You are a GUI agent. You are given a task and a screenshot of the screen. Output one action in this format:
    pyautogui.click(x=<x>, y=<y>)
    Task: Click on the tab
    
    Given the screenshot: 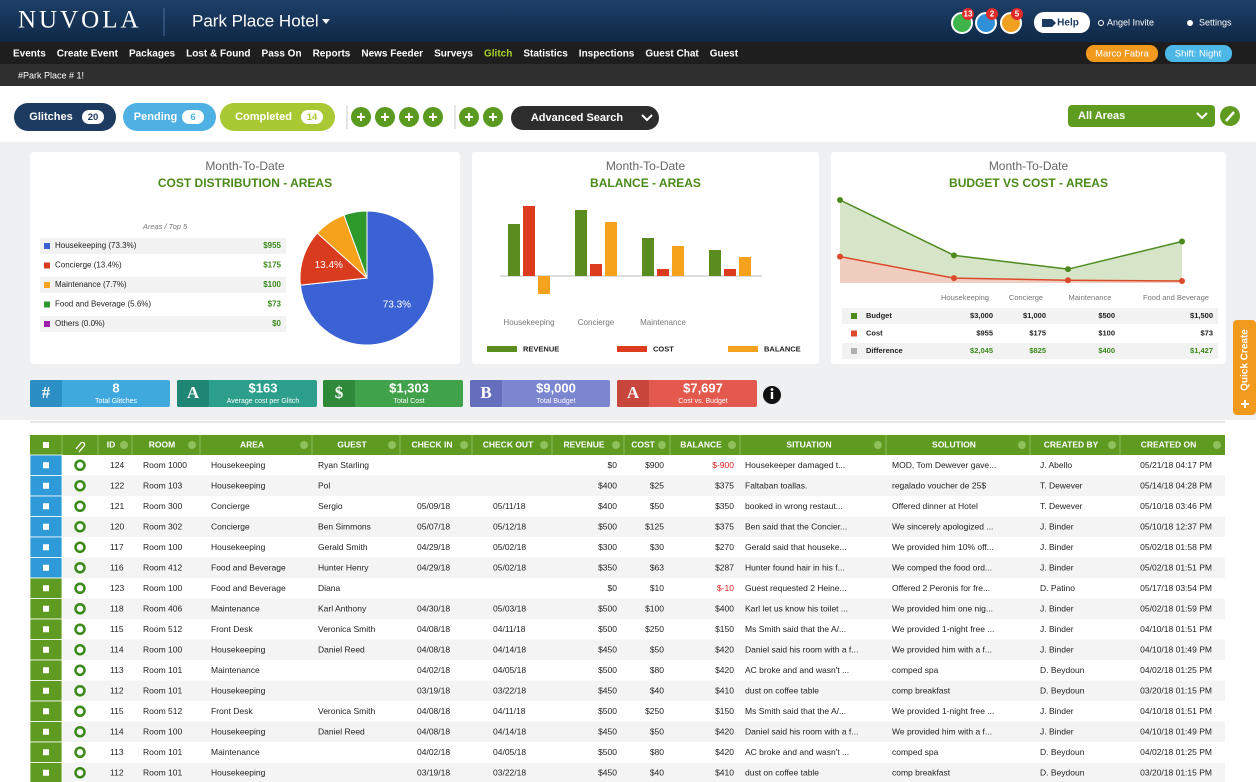 What is the action you would take?
    pyautogui.click(x=277, y=117)
    